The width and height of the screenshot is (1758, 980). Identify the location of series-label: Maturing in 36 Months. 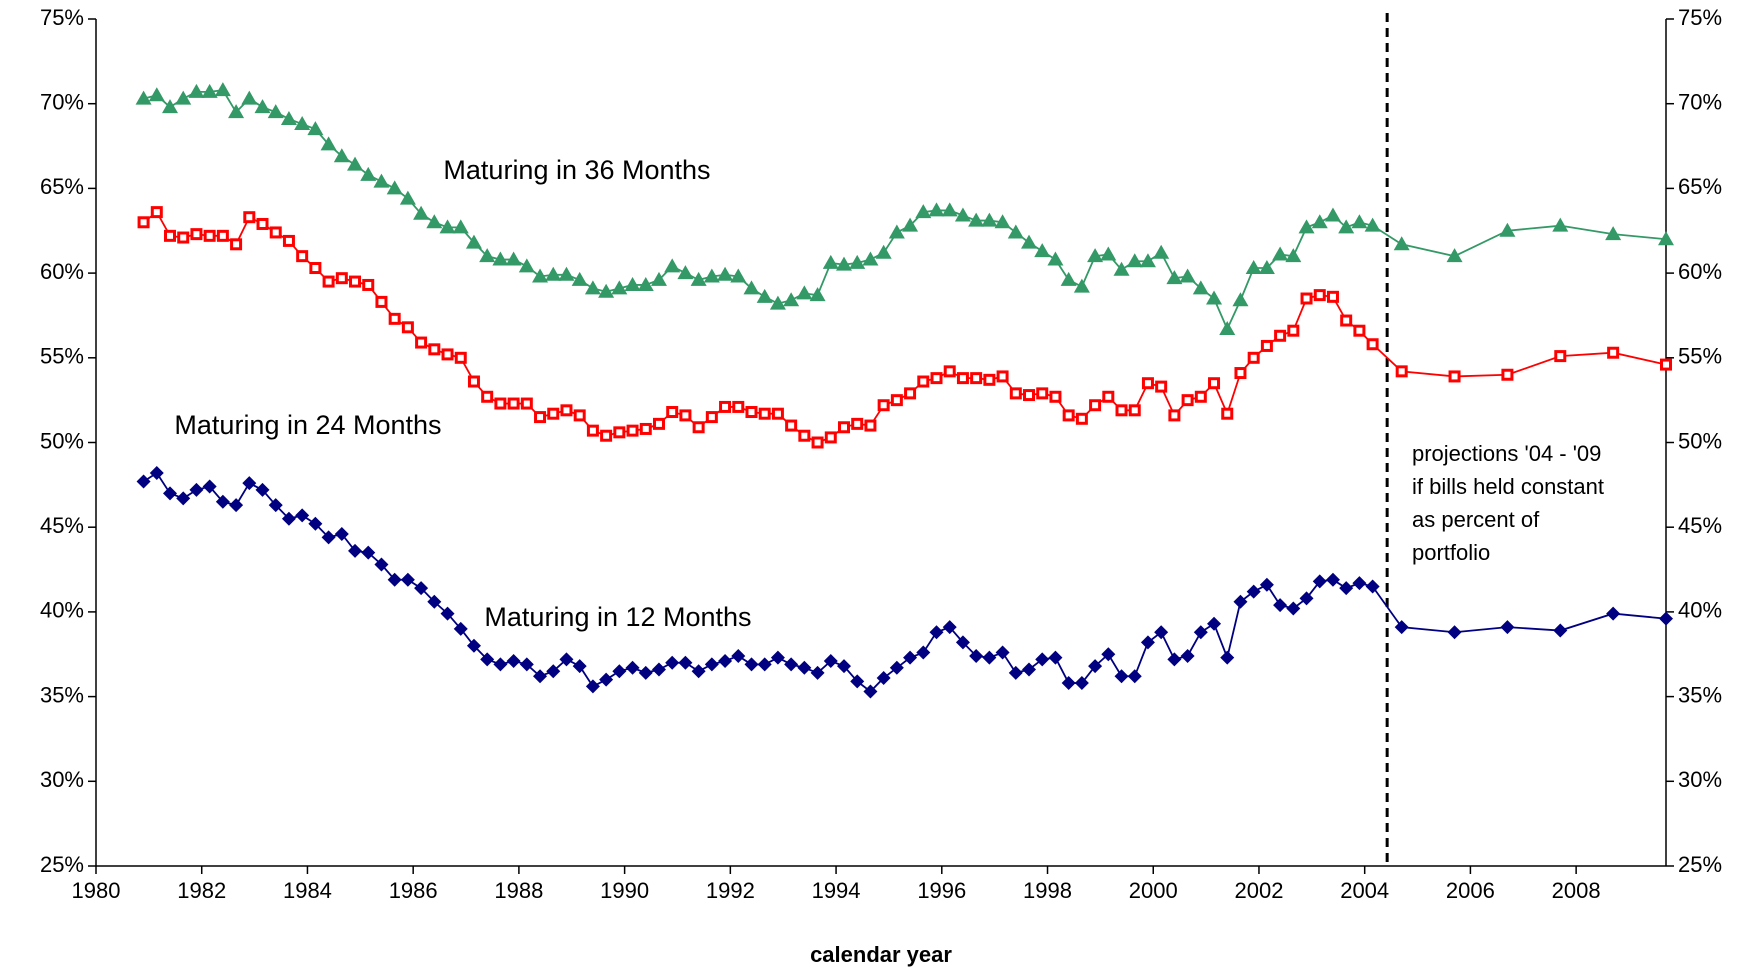
(576, 170).